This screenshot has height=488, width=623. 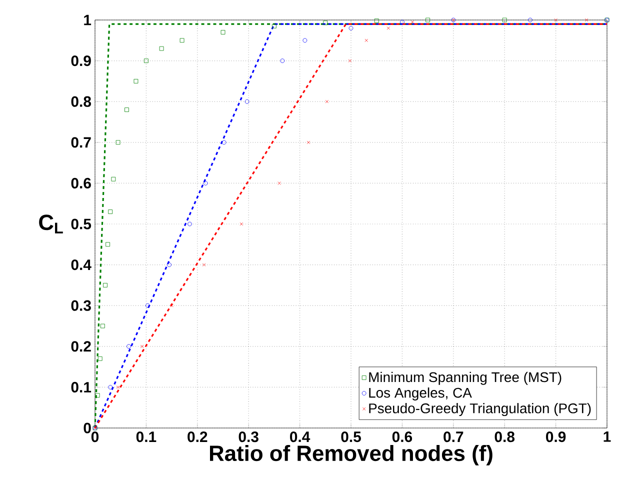 What do you see at coordinates (556, 437) in the screenshot?
I see `x-tick-label: 0.9` at bounding box center [556, 437].